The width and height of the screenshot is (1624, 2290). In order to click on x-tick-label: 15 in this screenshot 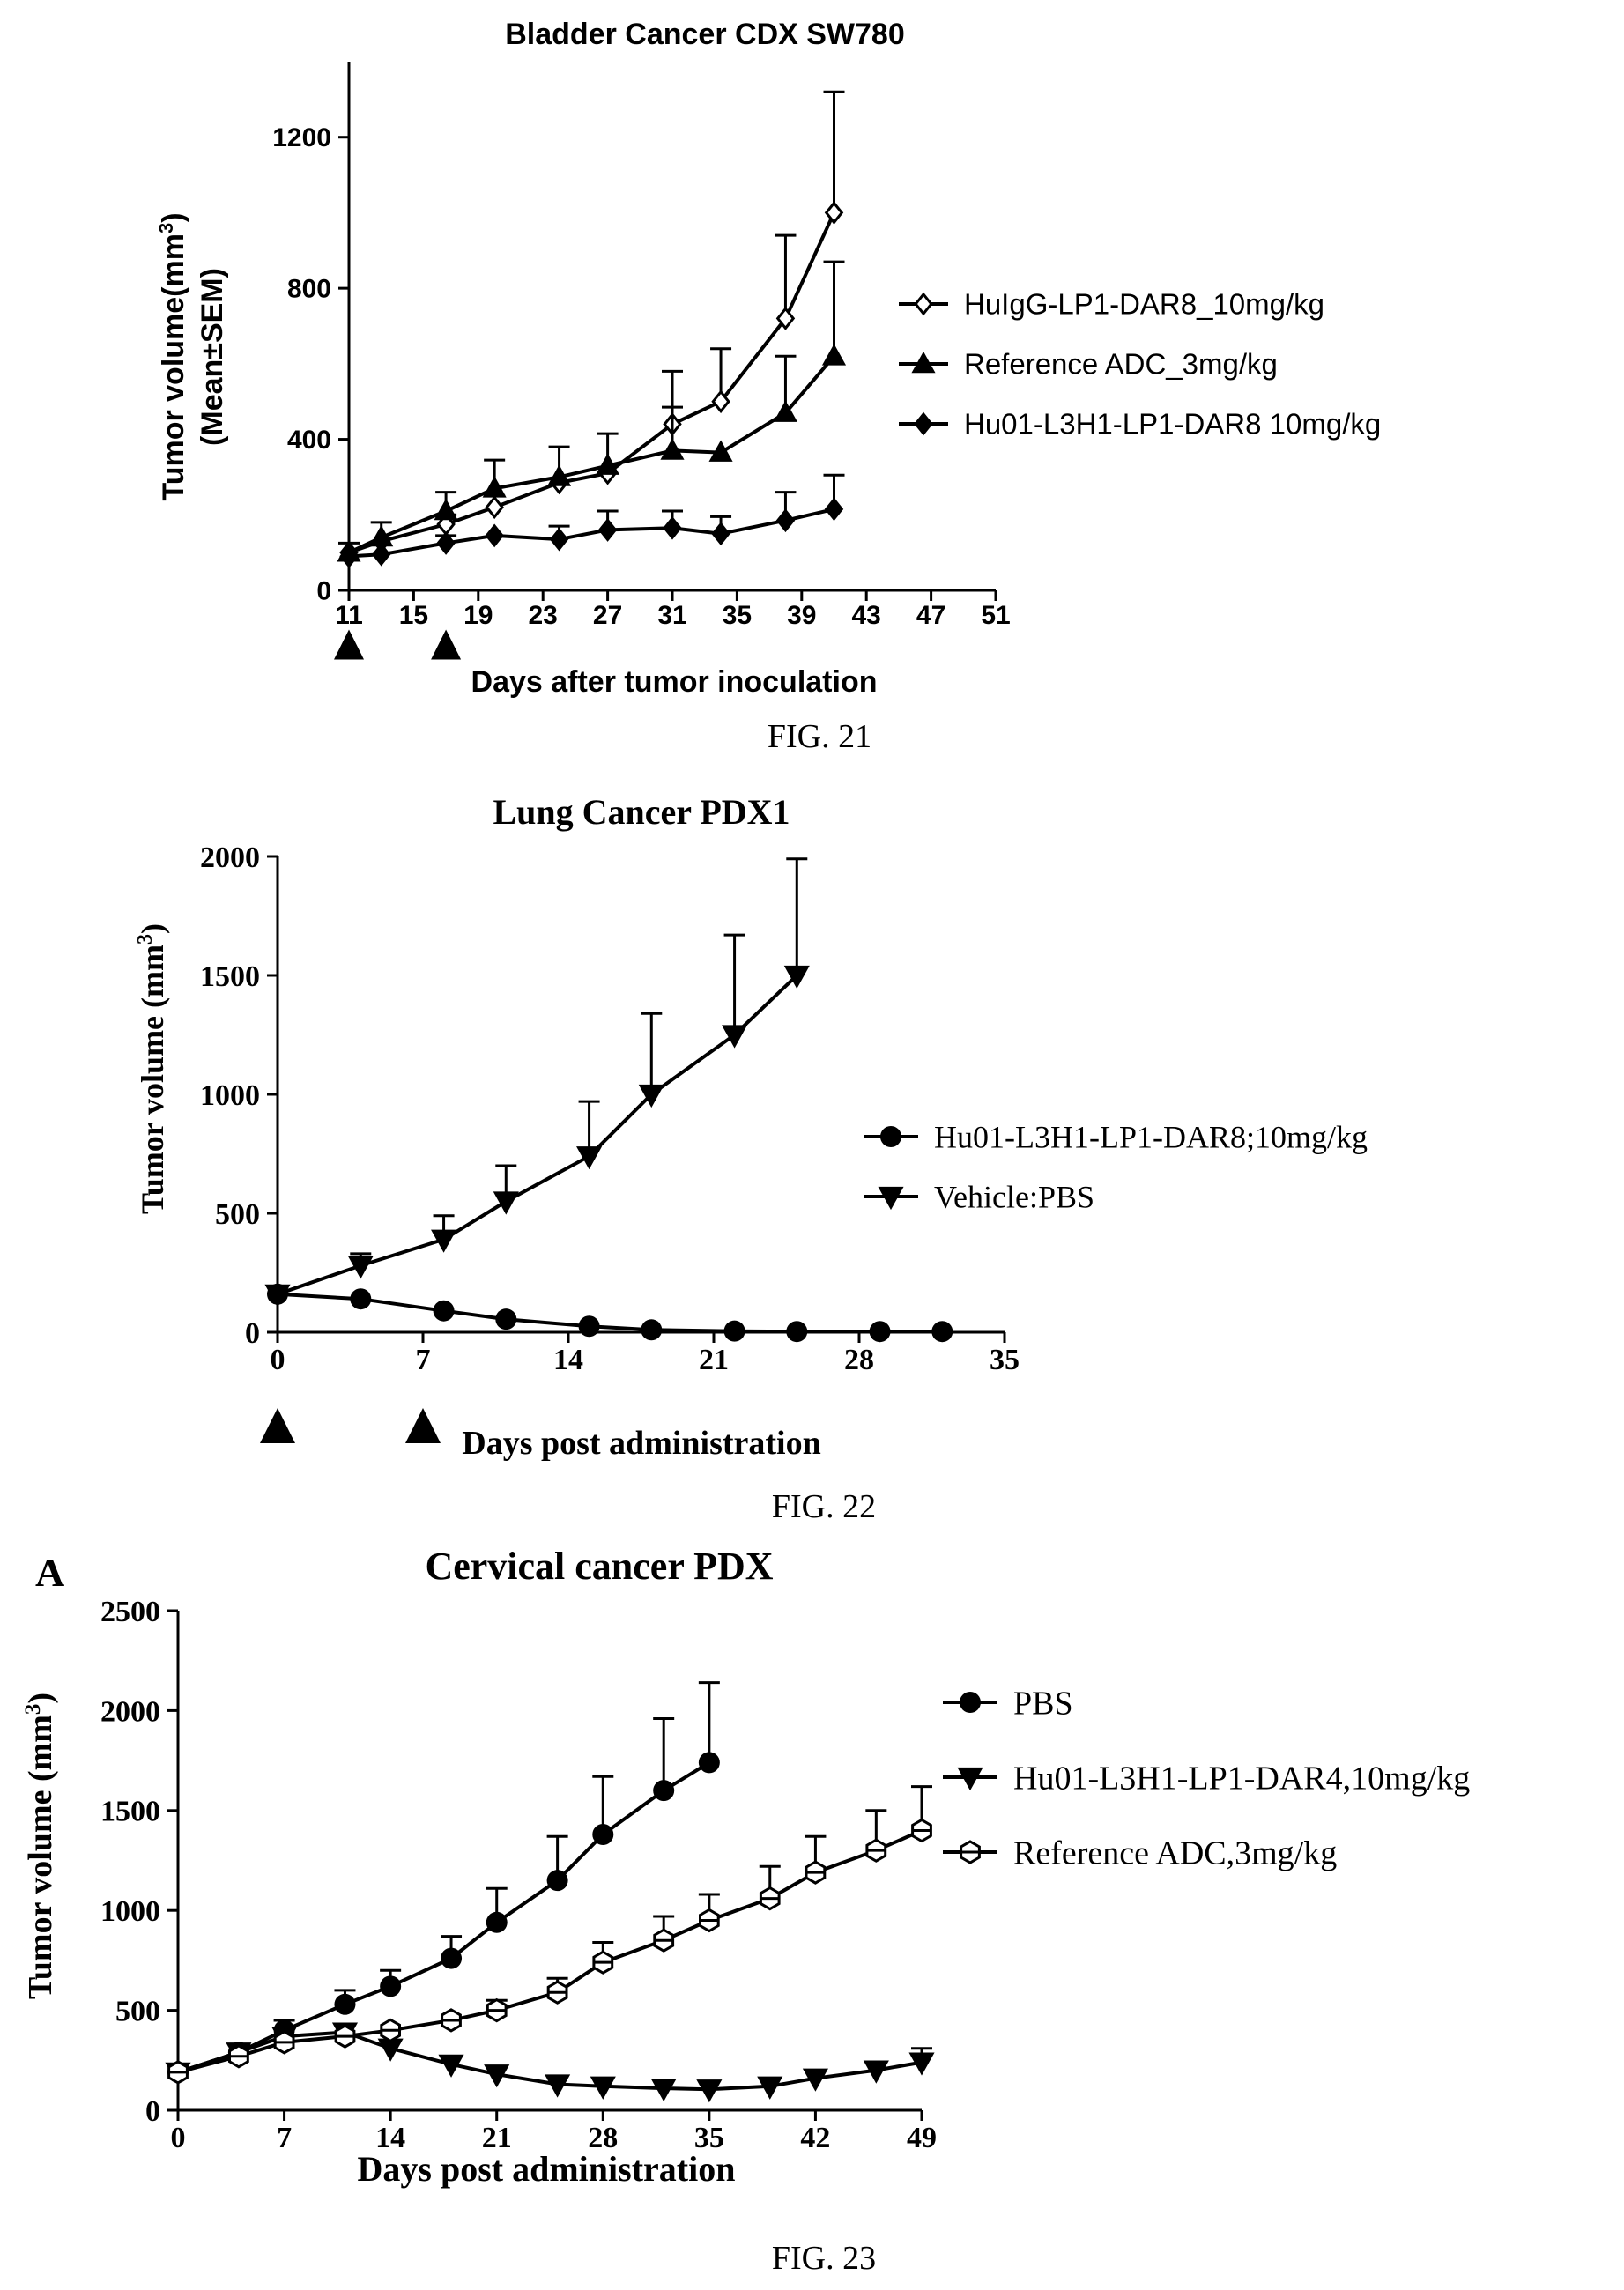, I will do `click(413, 615)`.